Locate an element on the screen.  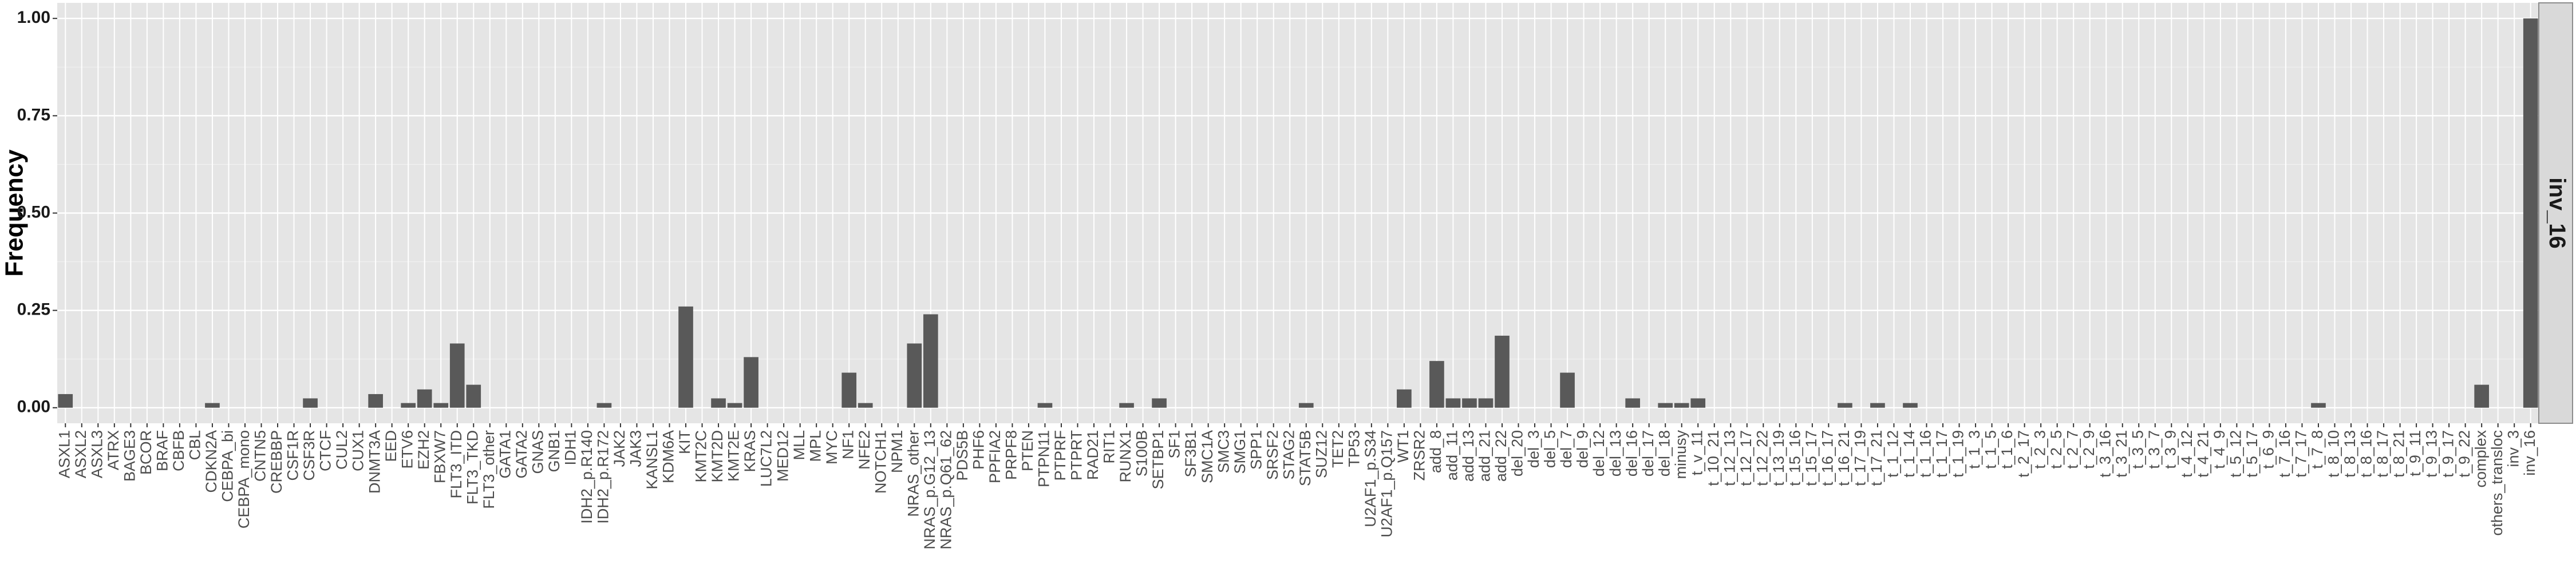
y-axis-title: Frequency is located at coordinates (15, 213).